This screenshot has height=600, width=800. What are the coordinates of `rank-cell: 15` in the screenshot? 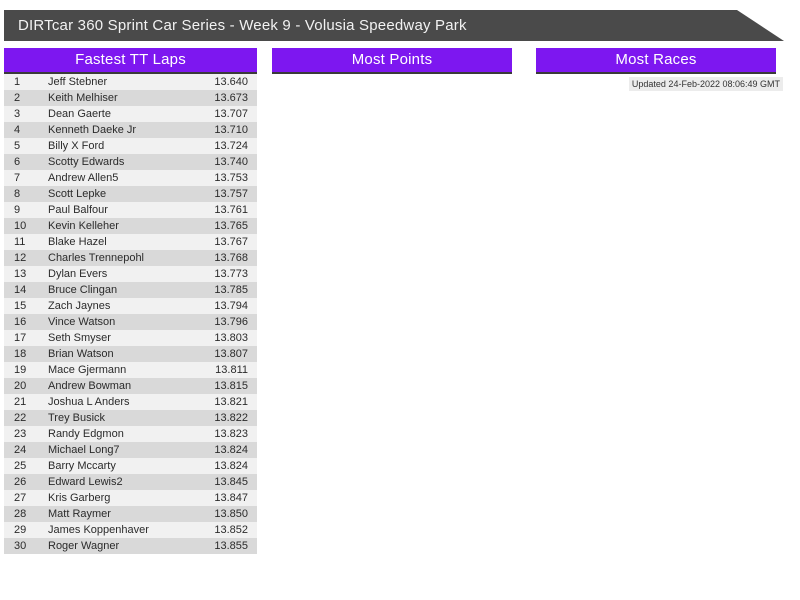 It's located at (20, 306).